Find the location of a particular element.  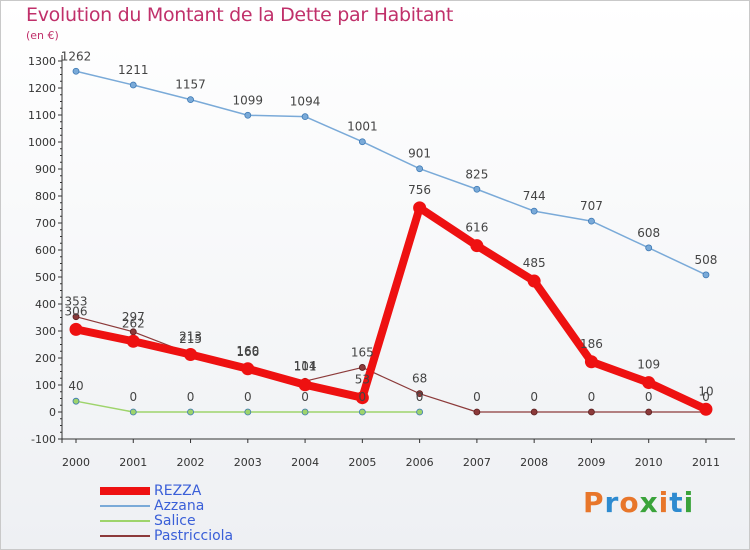

data-label: 297 is located at coordinates (133, 317).